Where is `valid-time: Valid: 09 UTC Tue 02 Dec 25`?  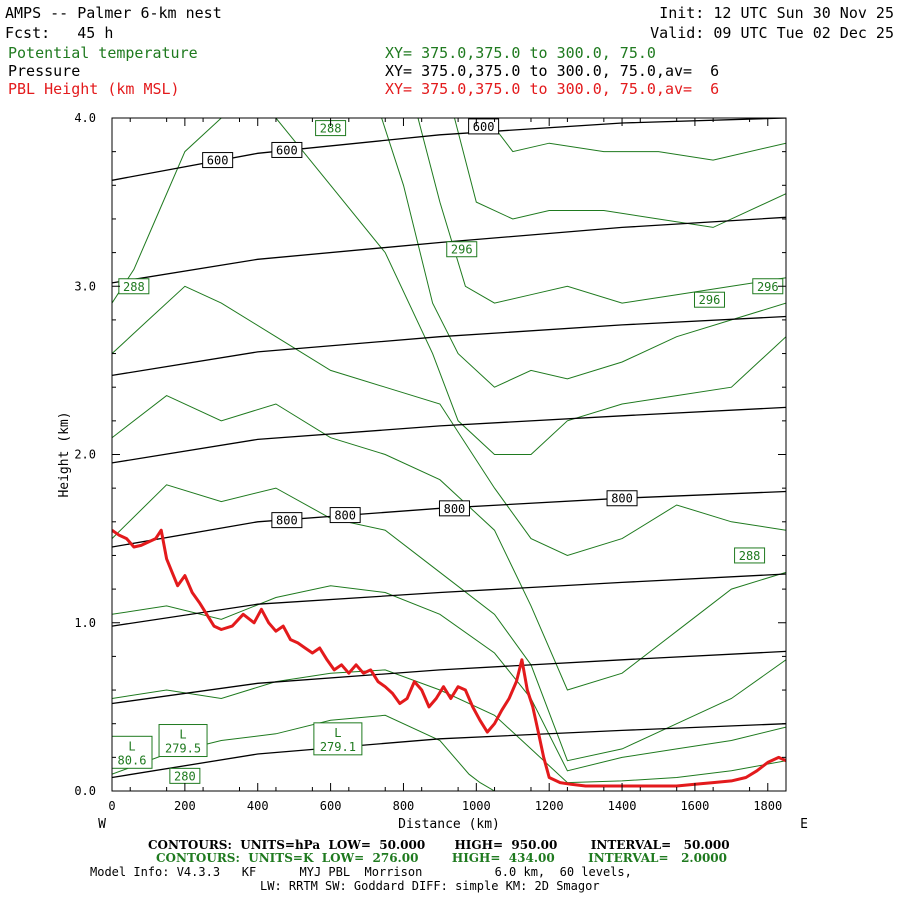
valid-time: Valid: 09 UTC Tue 02 Dec 25 is located at coordinates (772, 33).